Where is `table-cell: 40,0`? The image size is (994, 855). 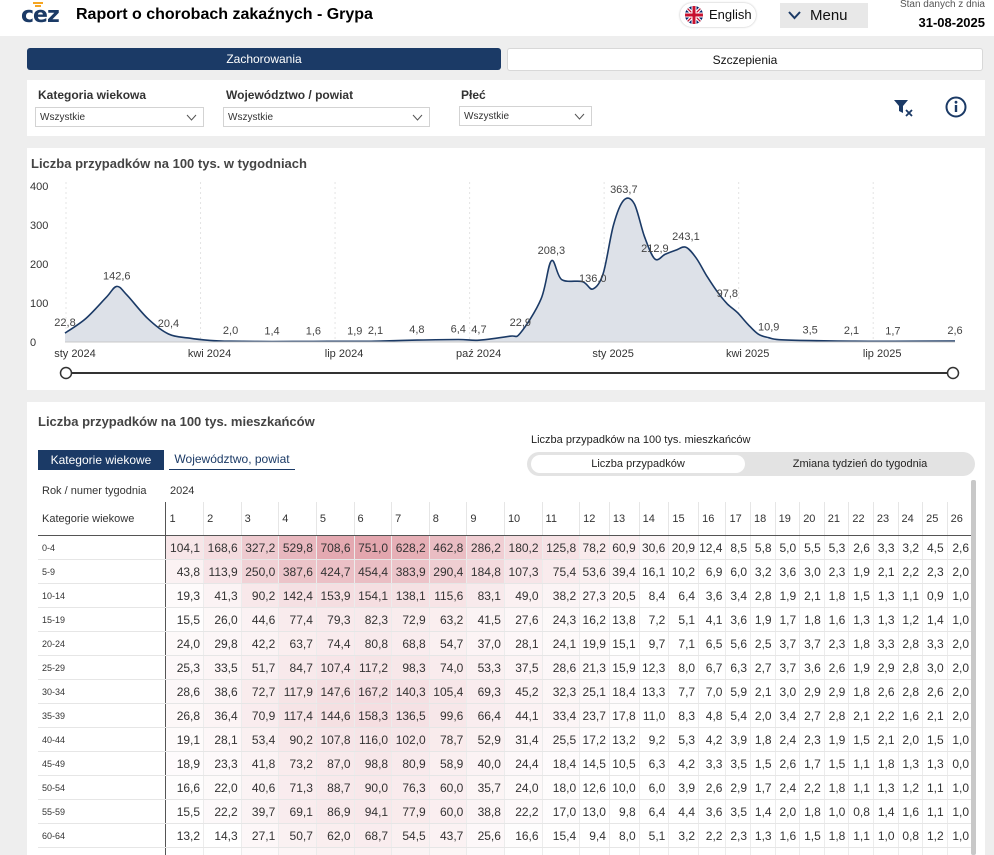 table-cell: 40,0 is located at coordinates (485, 763).